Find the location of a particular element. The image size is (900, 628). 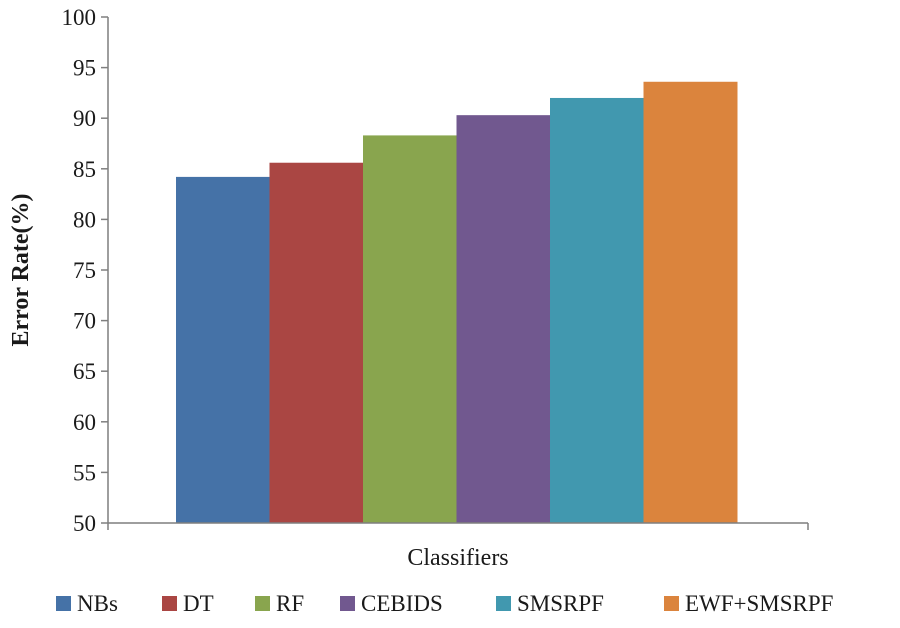

bar-rf is located at coordinates (410, 329).